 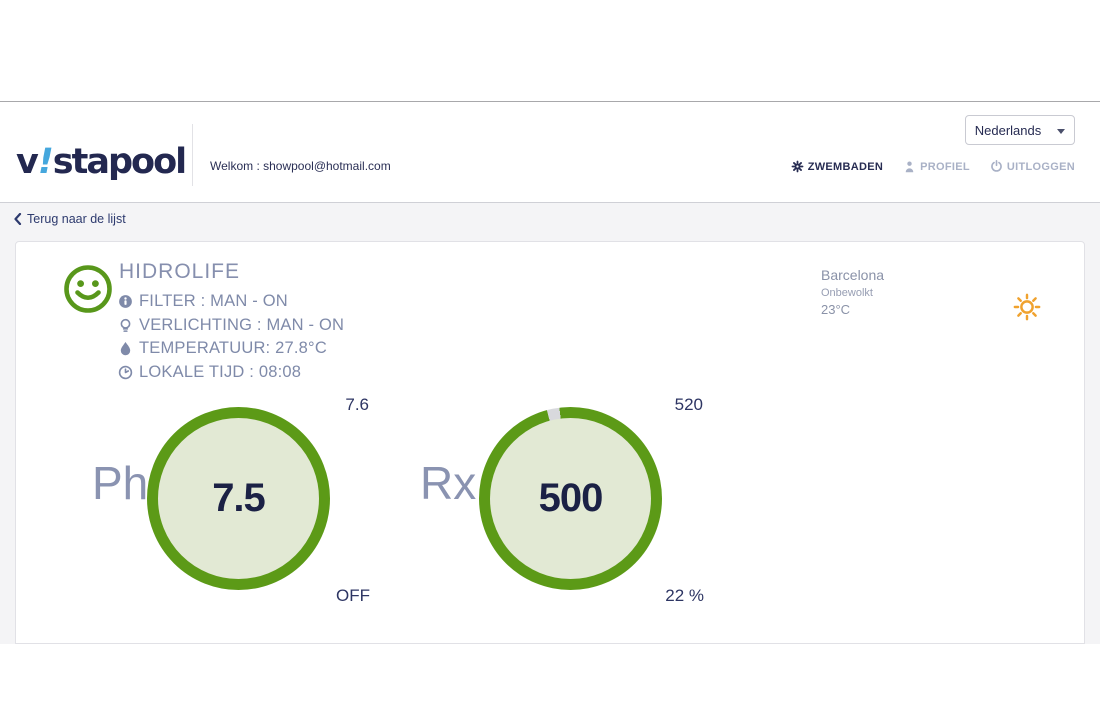 What do you see at coordinates (909, 167) in the screenshot?
I see `person-icon` at bounding box center [909, 167].